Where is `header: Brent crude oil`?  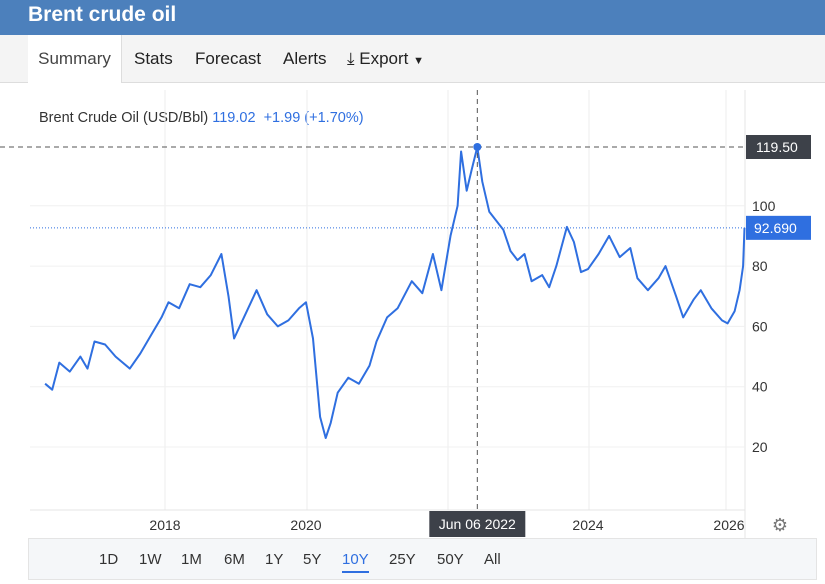
header: Brent crude oil is located at coordinates (412, 17).